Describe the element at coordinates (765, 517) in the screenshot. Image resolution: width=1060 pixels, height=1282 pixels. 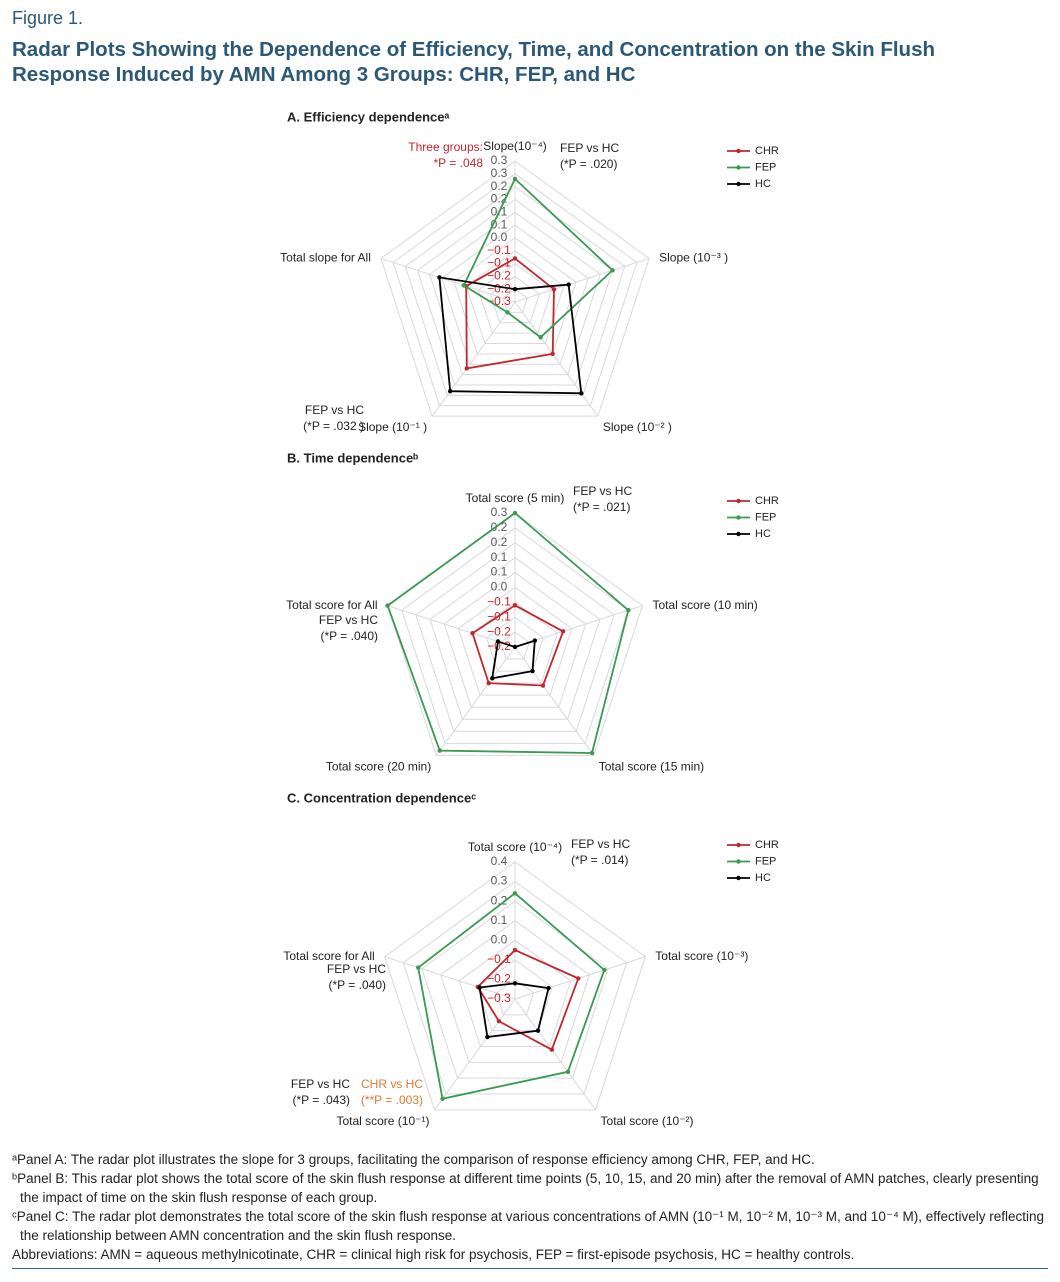
I see `legend-label: FEP` at that location.